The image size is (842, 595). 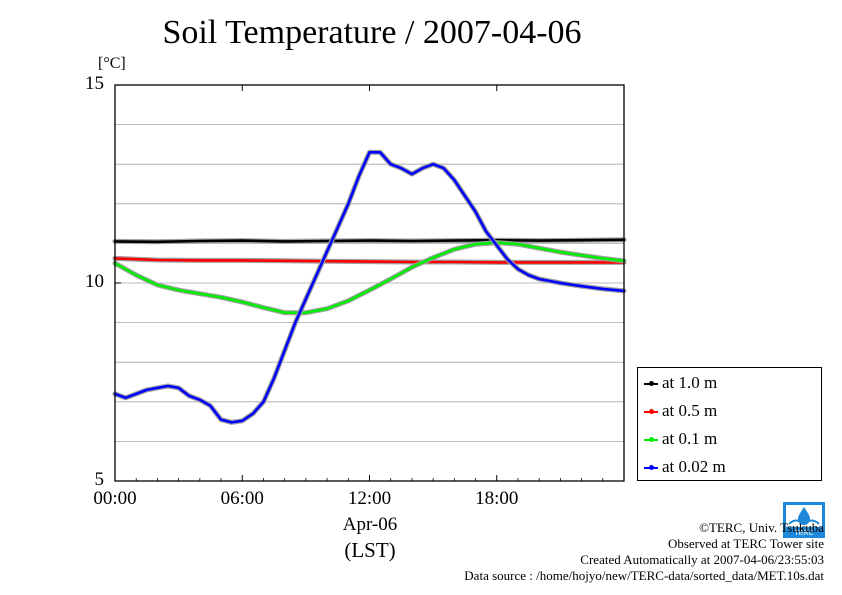 I want to click on x-axis-timezone-label: (LST), so click(x=370, y=550).